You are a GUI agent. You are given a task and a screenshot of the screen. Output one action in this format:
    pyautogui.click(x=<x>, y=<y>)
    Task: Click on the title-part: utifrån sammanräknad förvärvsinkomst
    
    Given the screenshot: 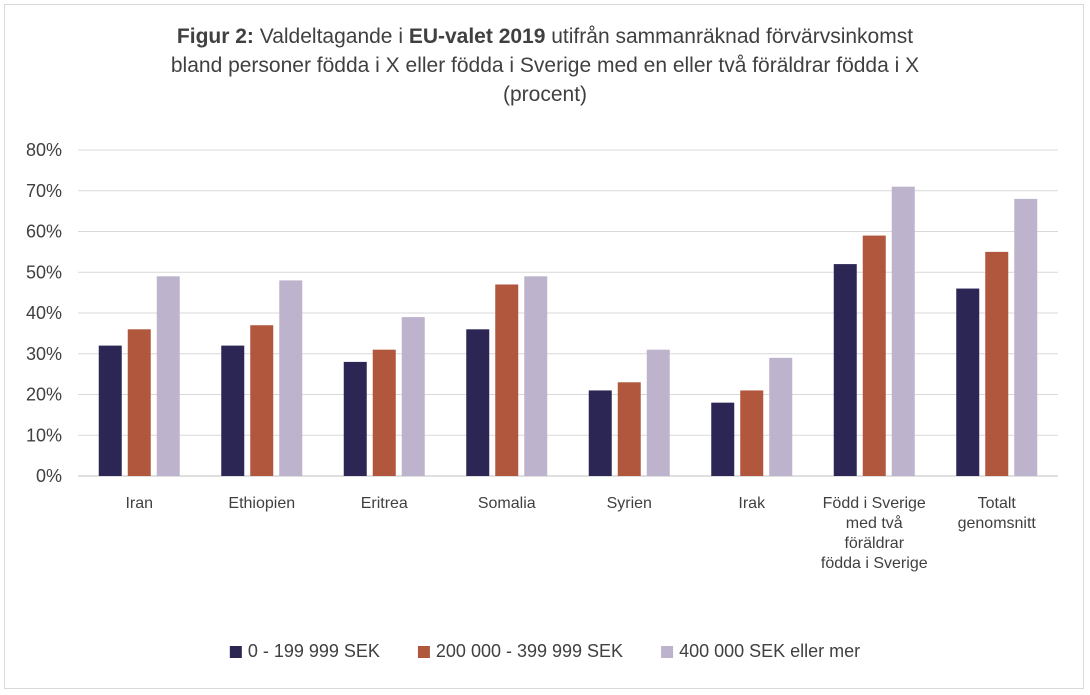 What is the action you would take?
    pyautogui.click(x=729, y=36)
    